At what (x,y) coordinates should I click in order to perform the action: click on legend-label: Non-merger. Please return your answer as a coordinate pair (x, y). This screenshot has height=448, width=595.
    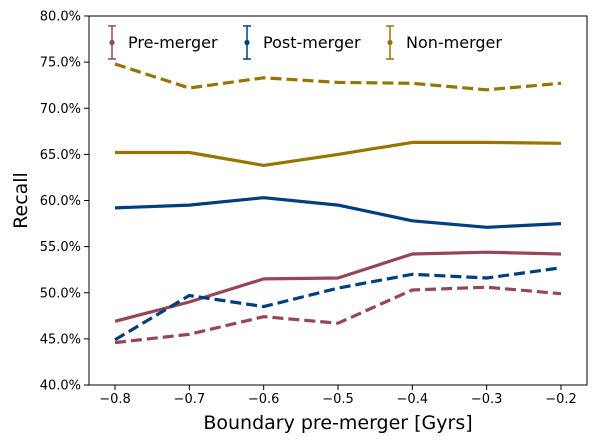
    Looking at the image, I should click on (454, 42).